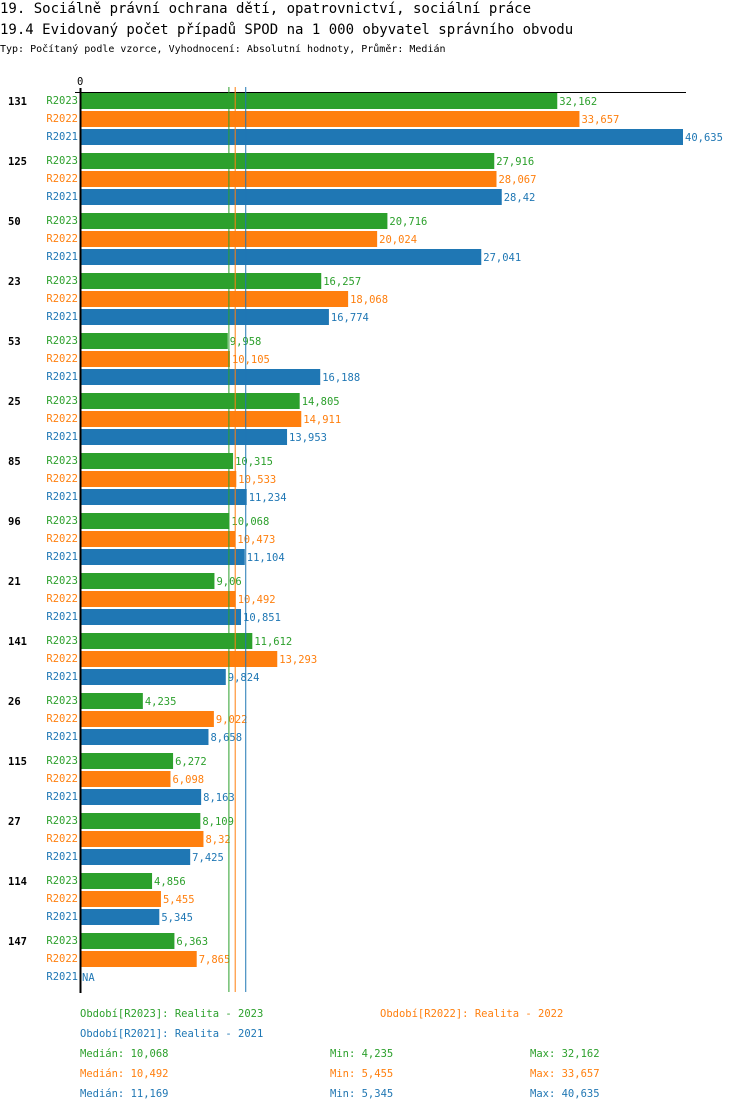 This screenshot has height=1112, width=750. What do you see at coordinates (14, 282) in the screenshot?
I see `category-label: 23` at bounding box center [14, 282].